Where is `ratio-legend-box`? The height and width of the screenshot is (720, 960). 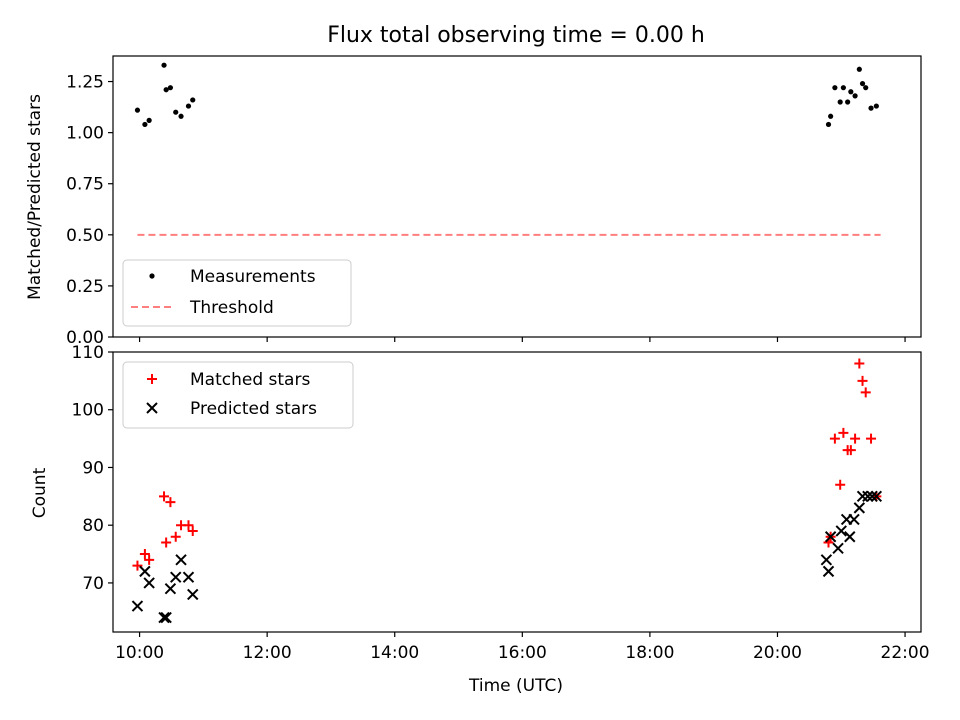 ratio-legend-box is located at coordinates (237, 293).